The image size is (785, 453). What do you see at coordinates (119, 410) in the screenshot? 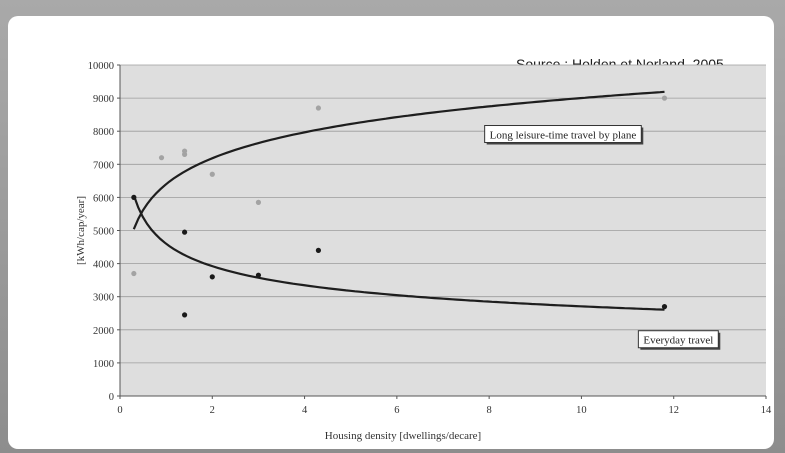
I see `x-tick-label: 0` at bounding box center [119, 410].